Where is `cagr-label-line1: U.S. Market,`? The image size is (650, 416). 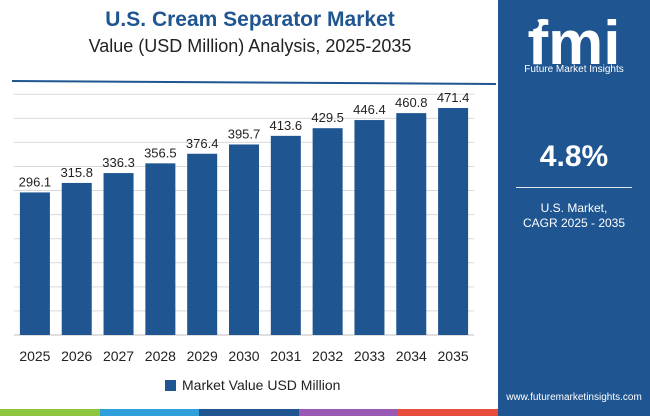
cagr-label-line1: U.S. Market, is located at coordinates (574, 208).